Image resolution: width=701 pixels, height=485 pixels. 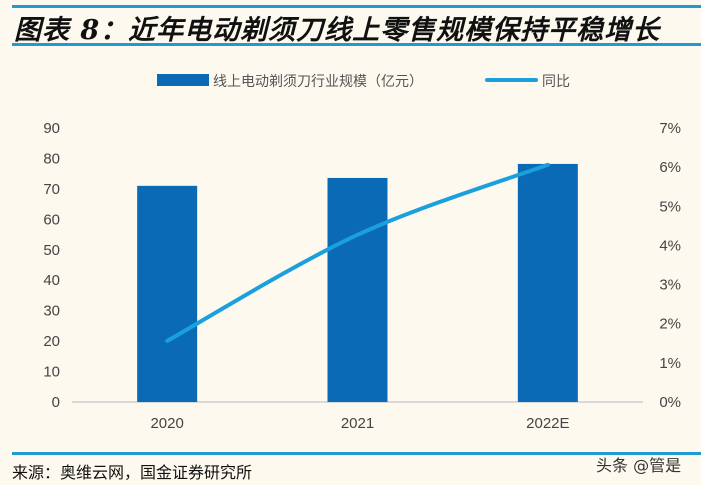 I want to click on x-axis-tick-label: 2020, so click(x=166, y=423).